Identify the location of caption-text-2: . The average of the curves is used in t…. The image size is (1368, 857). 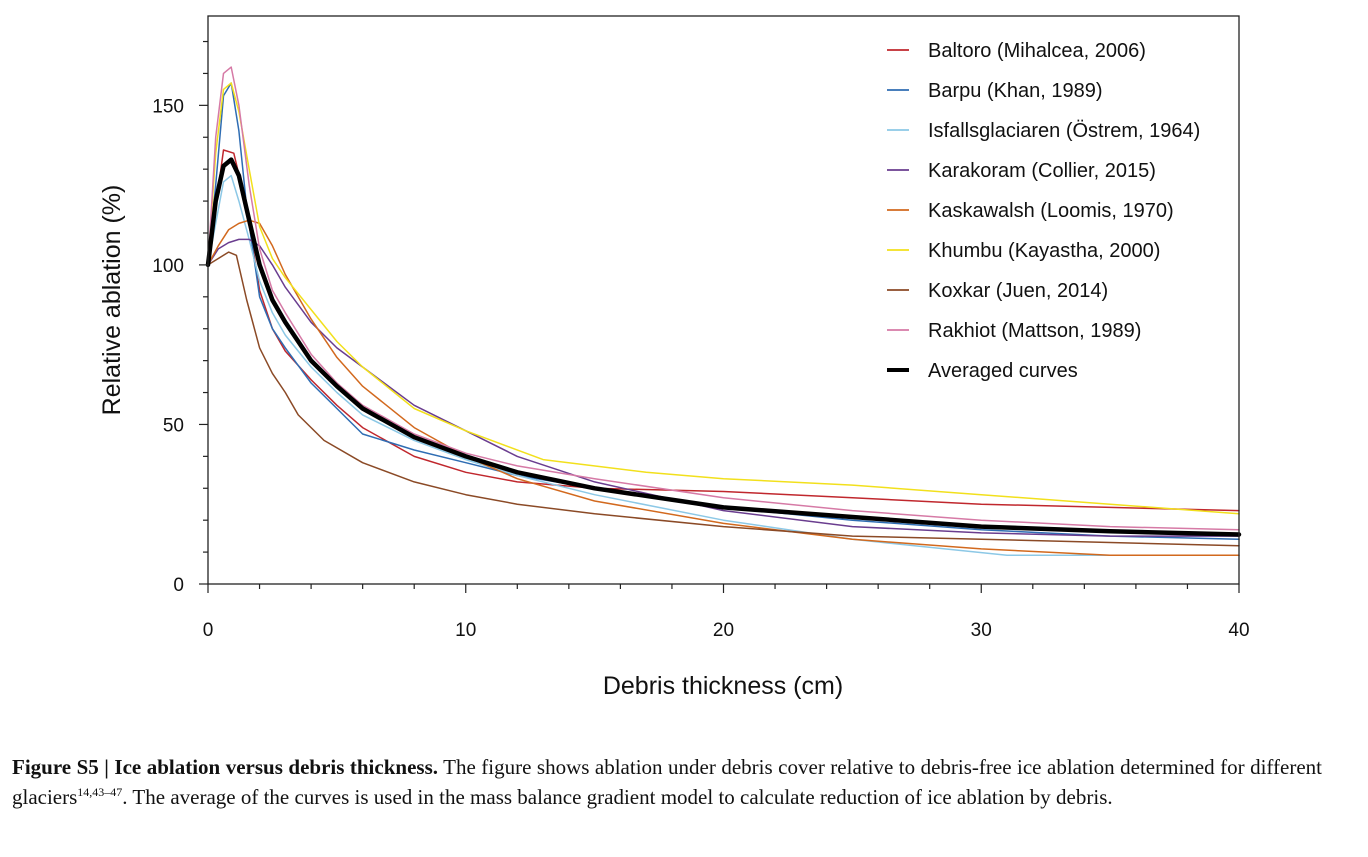
(617, 797).